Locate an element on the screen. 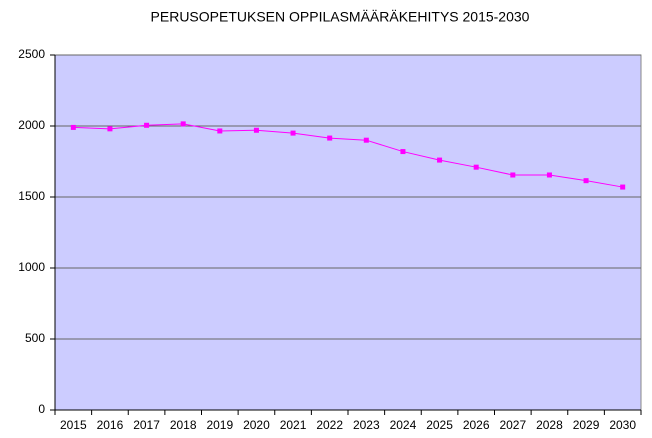  x-tick-label: 2015 is located at coordinates (73, 425).